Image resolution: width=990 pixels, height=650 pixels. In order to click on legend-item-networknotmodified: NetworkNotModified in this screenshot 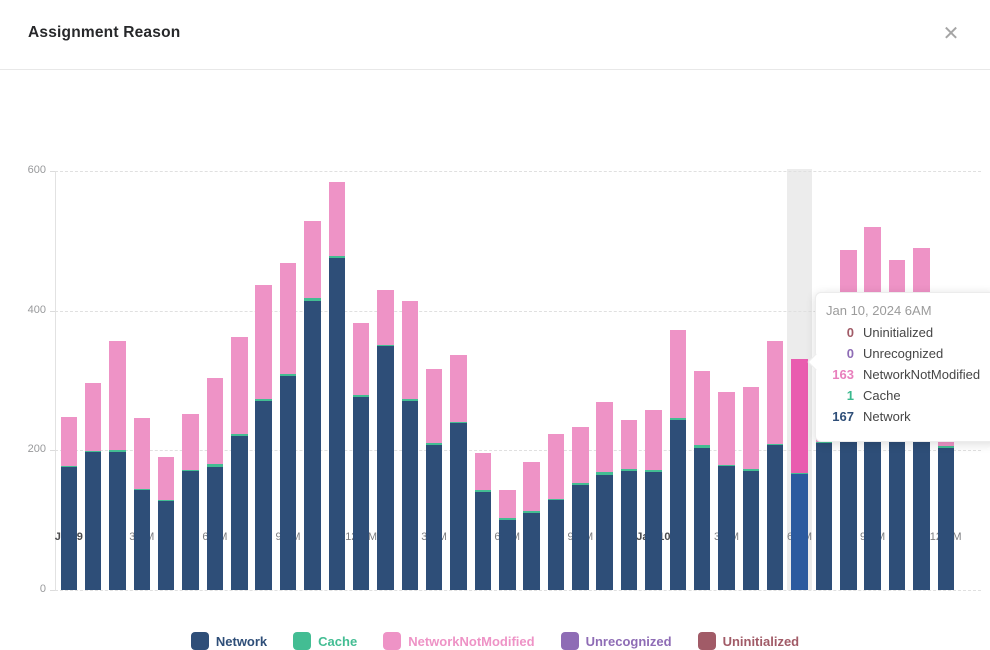, I will do `click(459, 641)`.